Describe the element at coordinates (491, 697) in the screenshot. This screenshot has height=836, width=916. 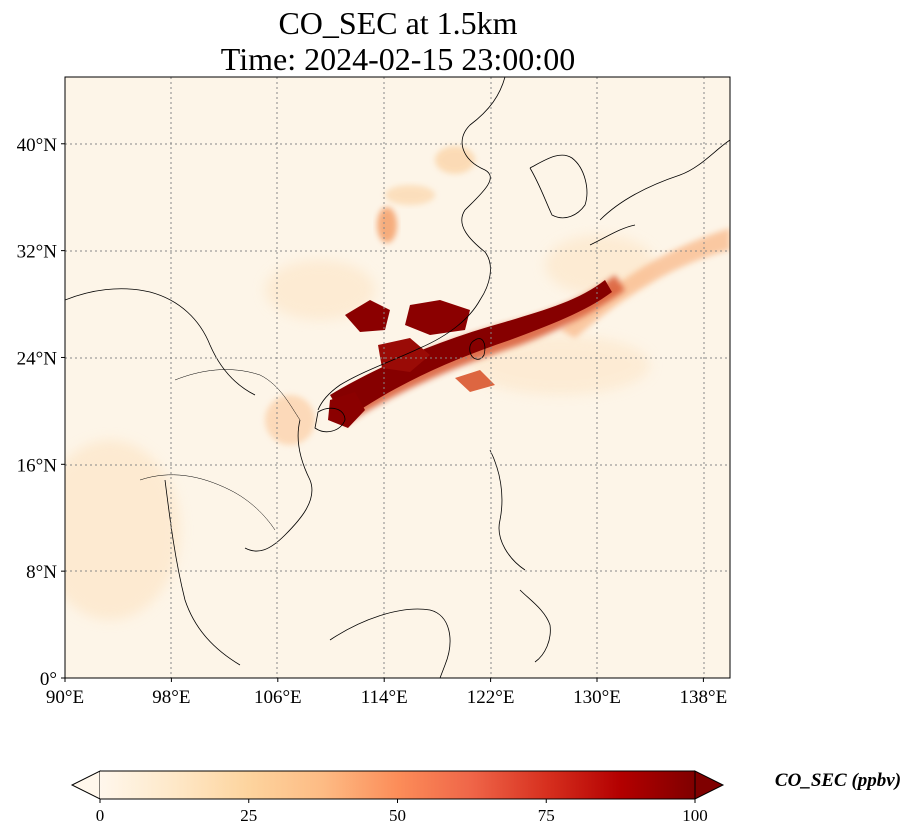
I see `x-tick-label: 122°E` at that location.